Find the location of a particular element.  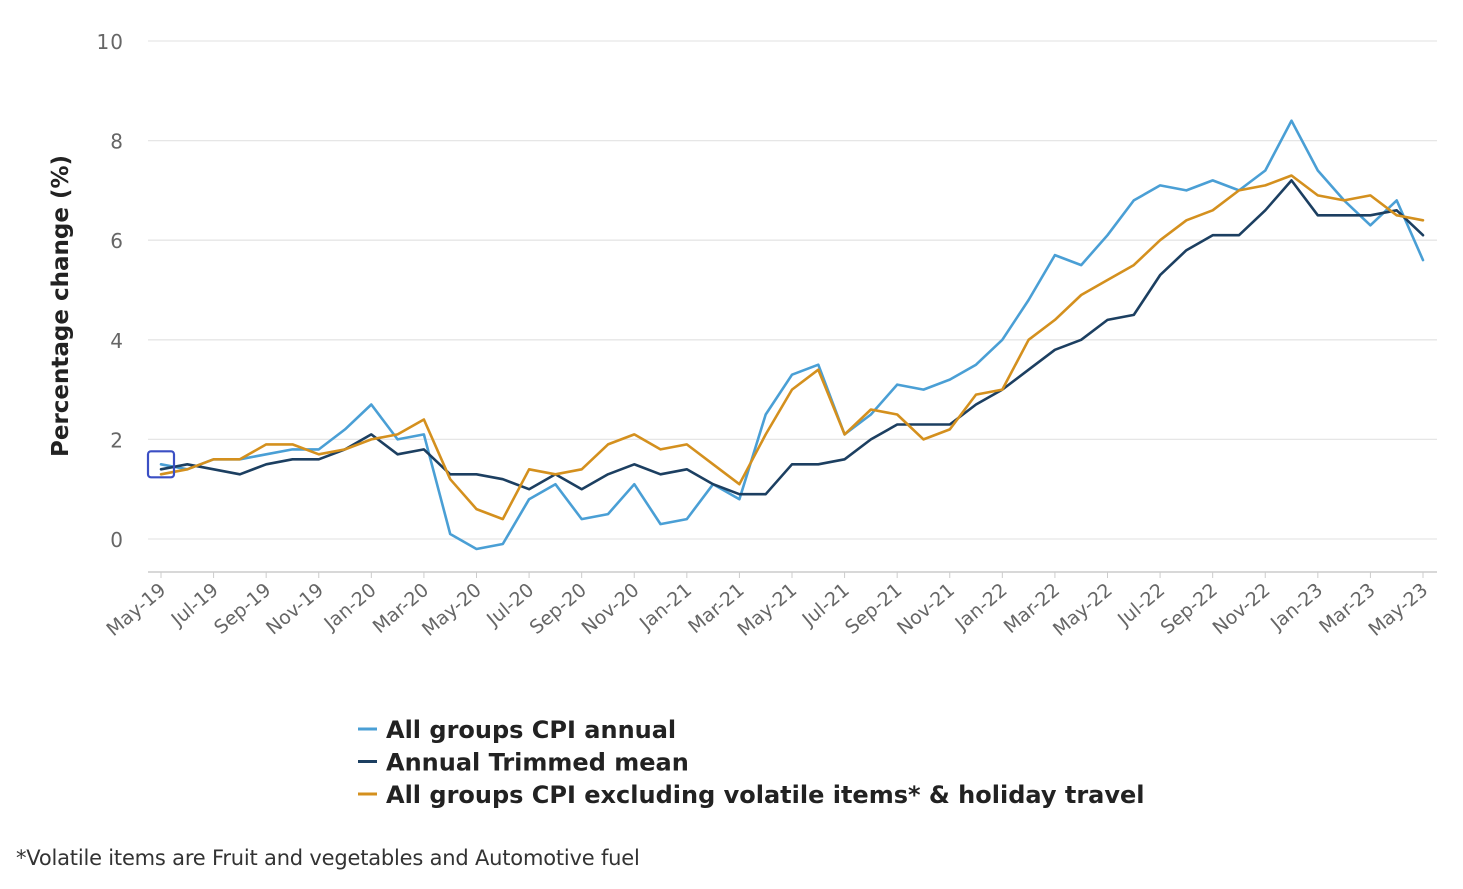

x-tick-label: Nov-22 is located at coordinates (1242, 609).